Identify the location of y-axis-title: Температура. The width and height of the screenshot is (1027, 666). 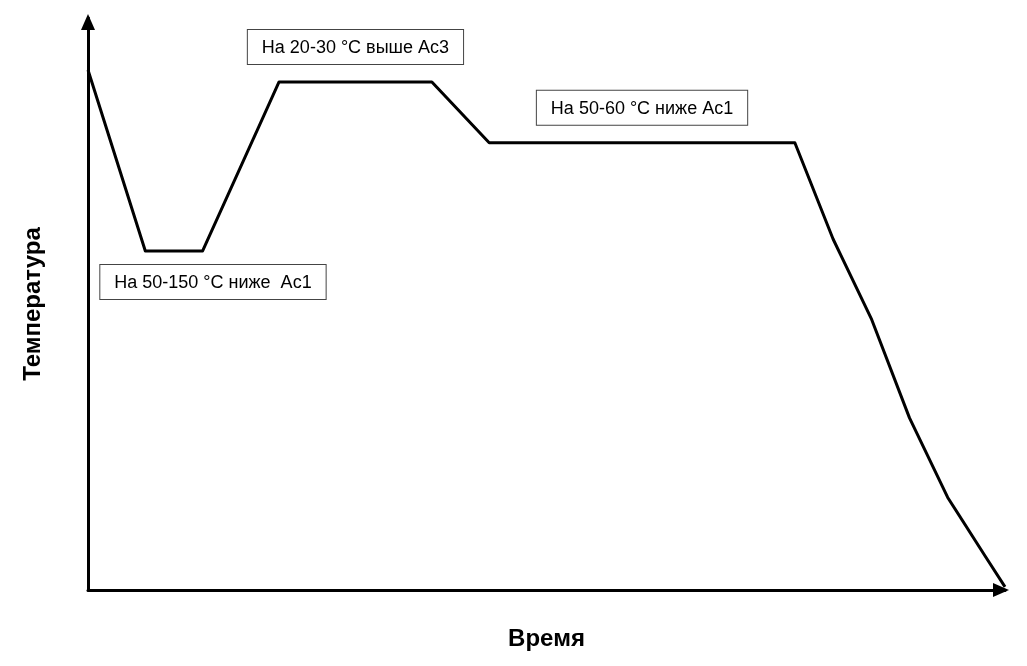
(31, 303).